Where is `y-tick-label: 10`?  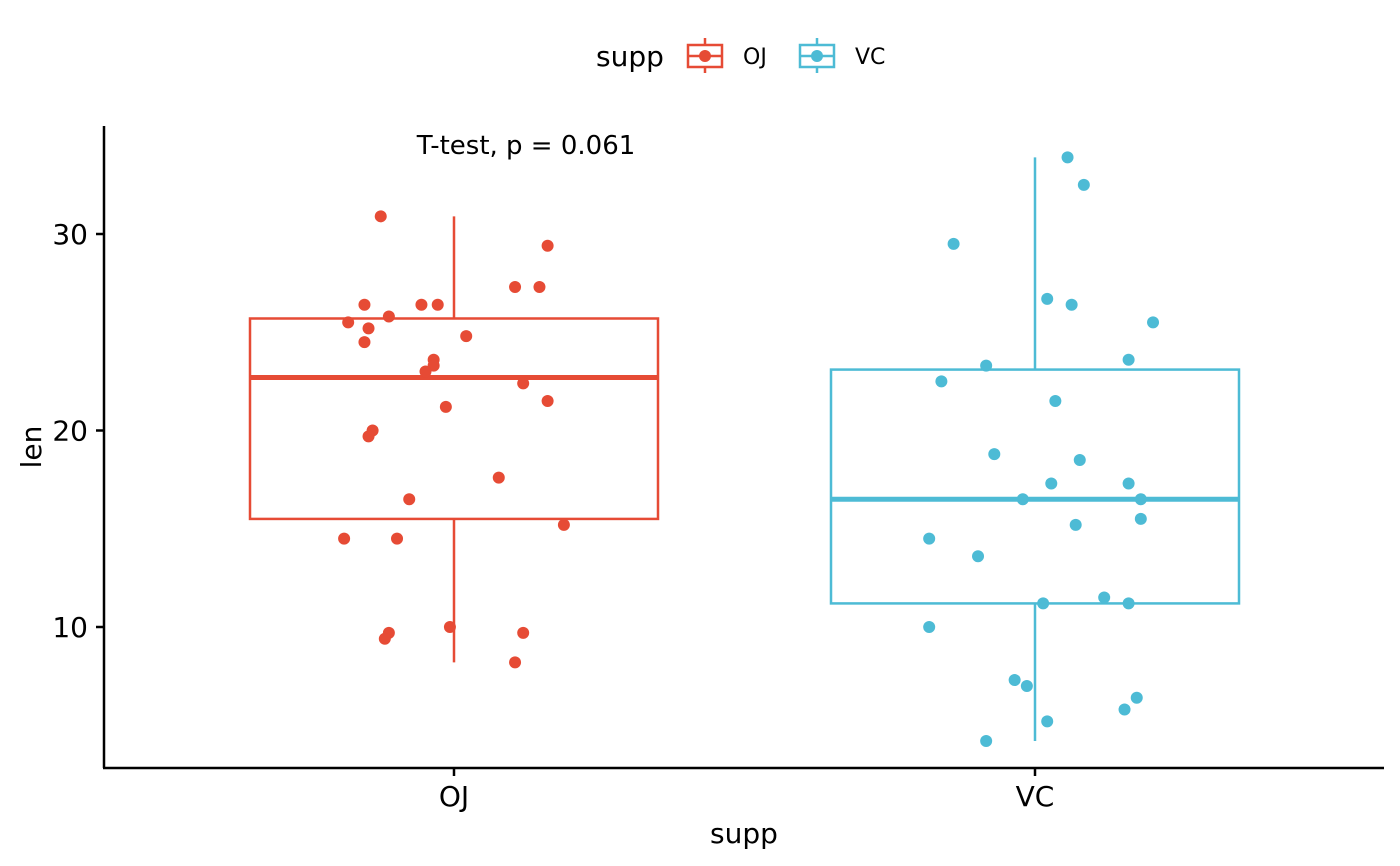 y-tick-label: 10 is located at coordinates (70, 627).